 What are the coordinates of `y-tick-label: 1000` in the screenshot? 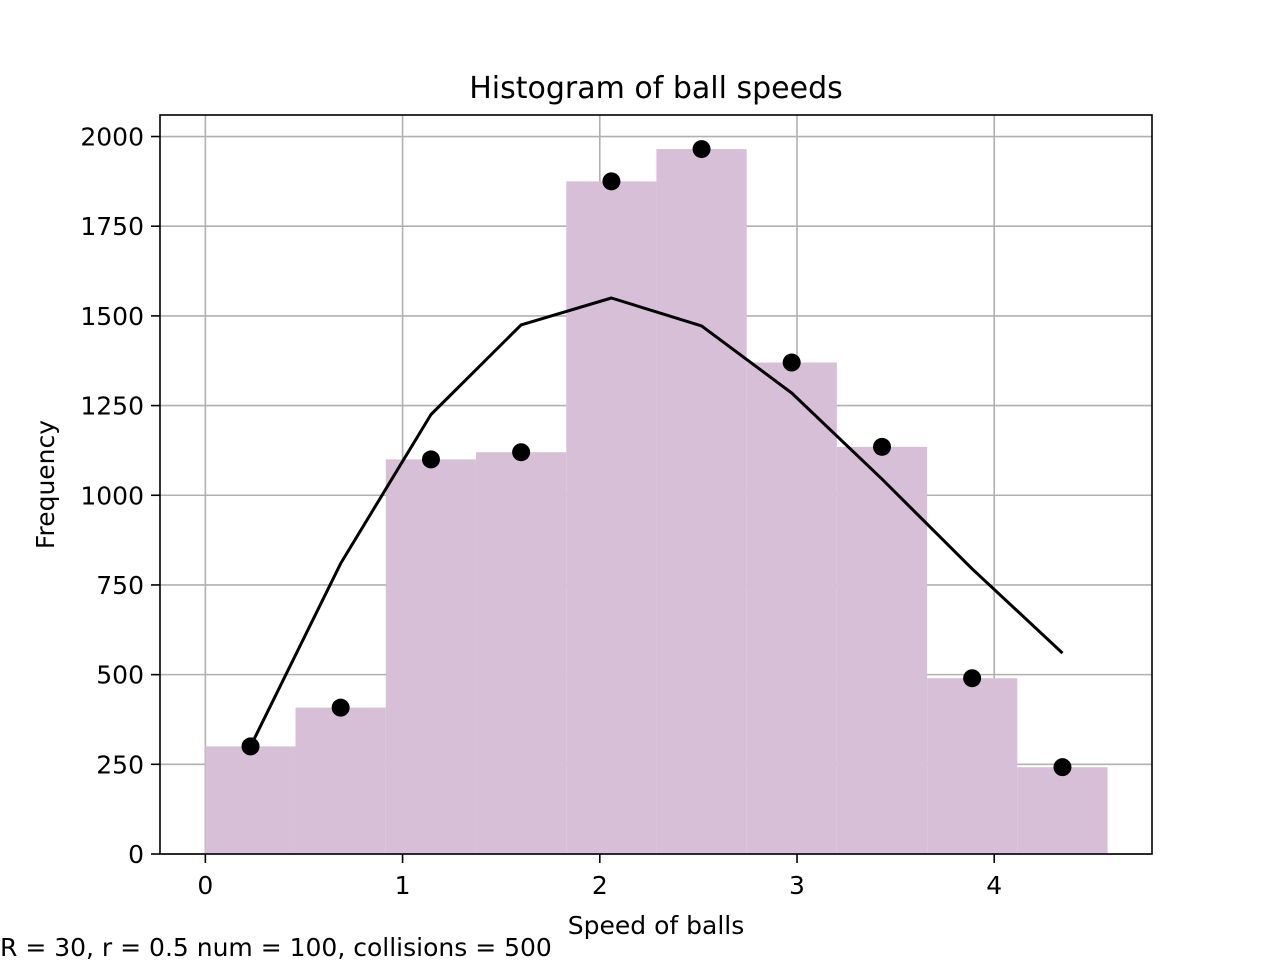 It's located at (112, 495).